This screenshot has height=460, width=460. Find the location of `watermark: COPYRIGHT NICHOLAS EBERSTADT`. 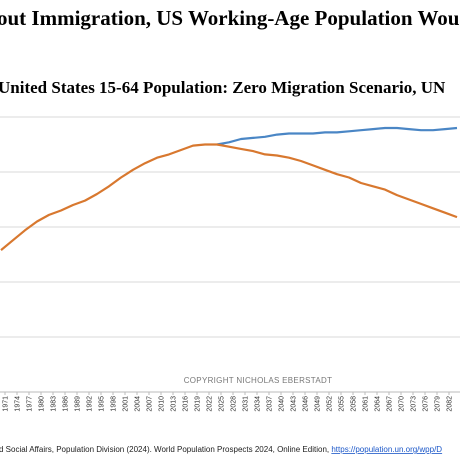

watermark: COPYRIGHT NICHOLAS EBERSTADT is located at coordinates (258, 380).